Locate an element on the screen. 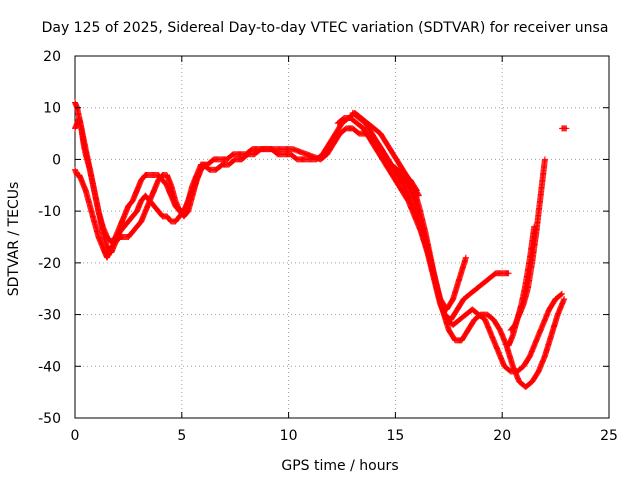 The image size is (640, 480). series-arc-l is located at coordinates (564, 128).